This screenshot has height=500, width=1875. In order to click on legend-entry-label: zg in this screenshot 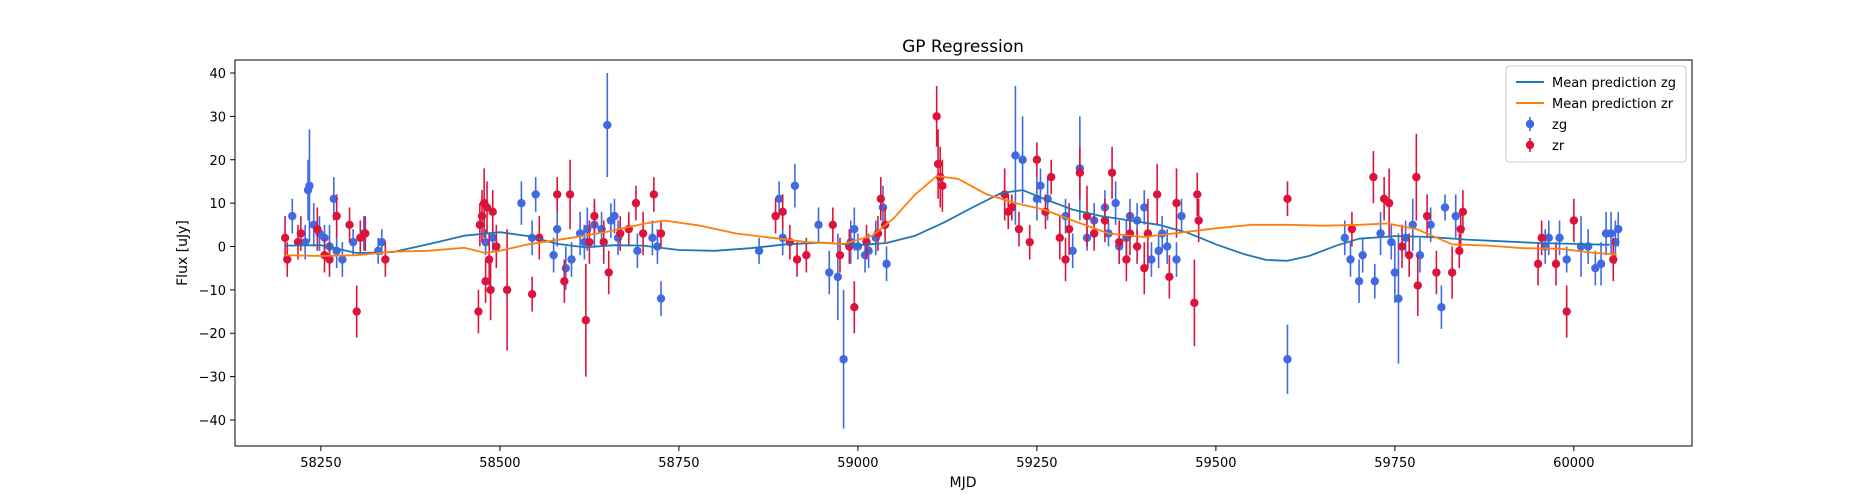, I will do `click(1559, 125)`.